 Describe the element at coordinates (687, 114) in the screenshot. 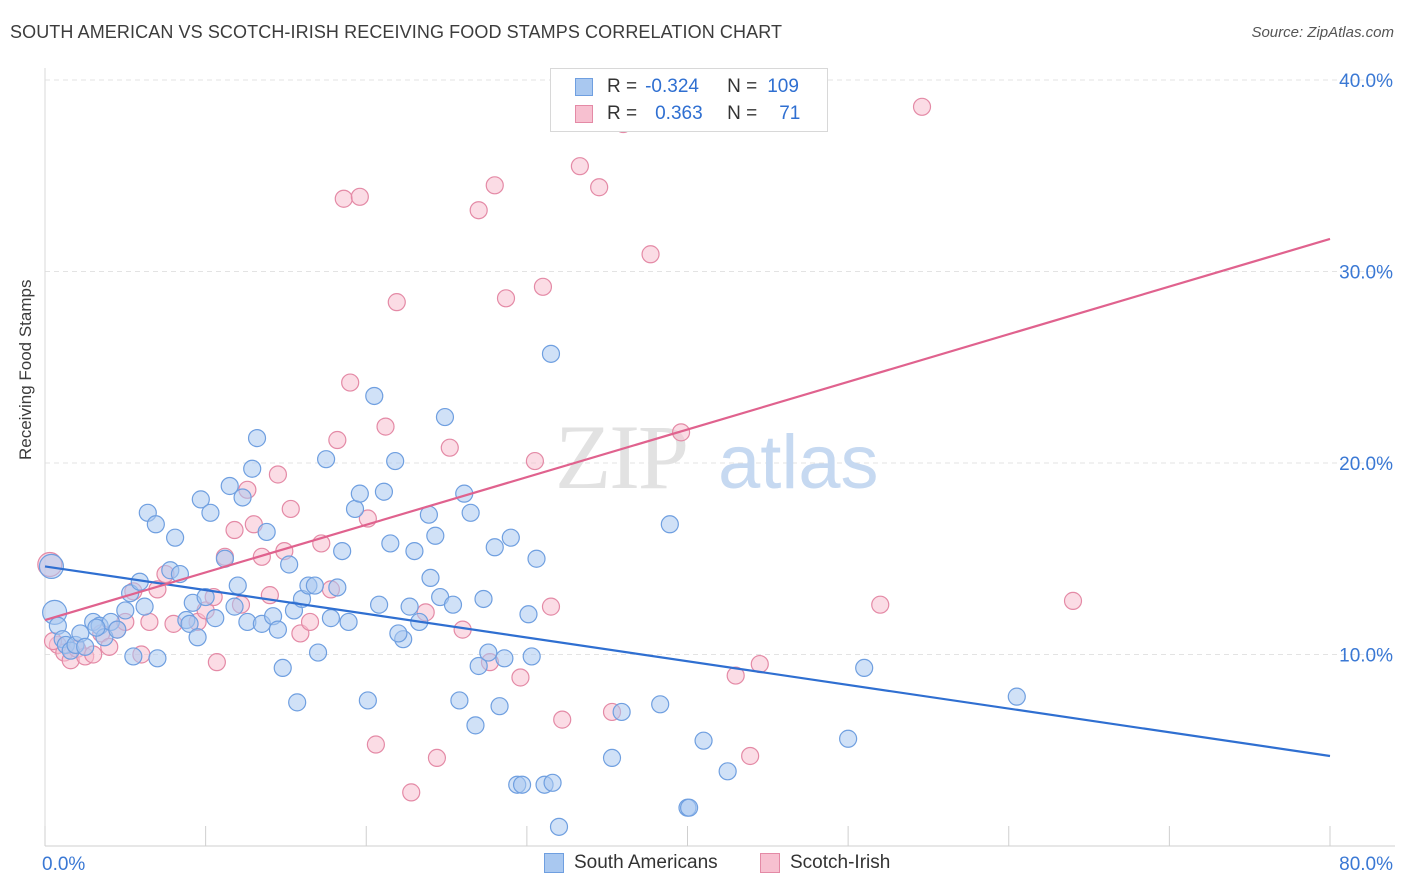

I see `legend-row-scotch-irish: R = 0.363 N = 71` at that location.